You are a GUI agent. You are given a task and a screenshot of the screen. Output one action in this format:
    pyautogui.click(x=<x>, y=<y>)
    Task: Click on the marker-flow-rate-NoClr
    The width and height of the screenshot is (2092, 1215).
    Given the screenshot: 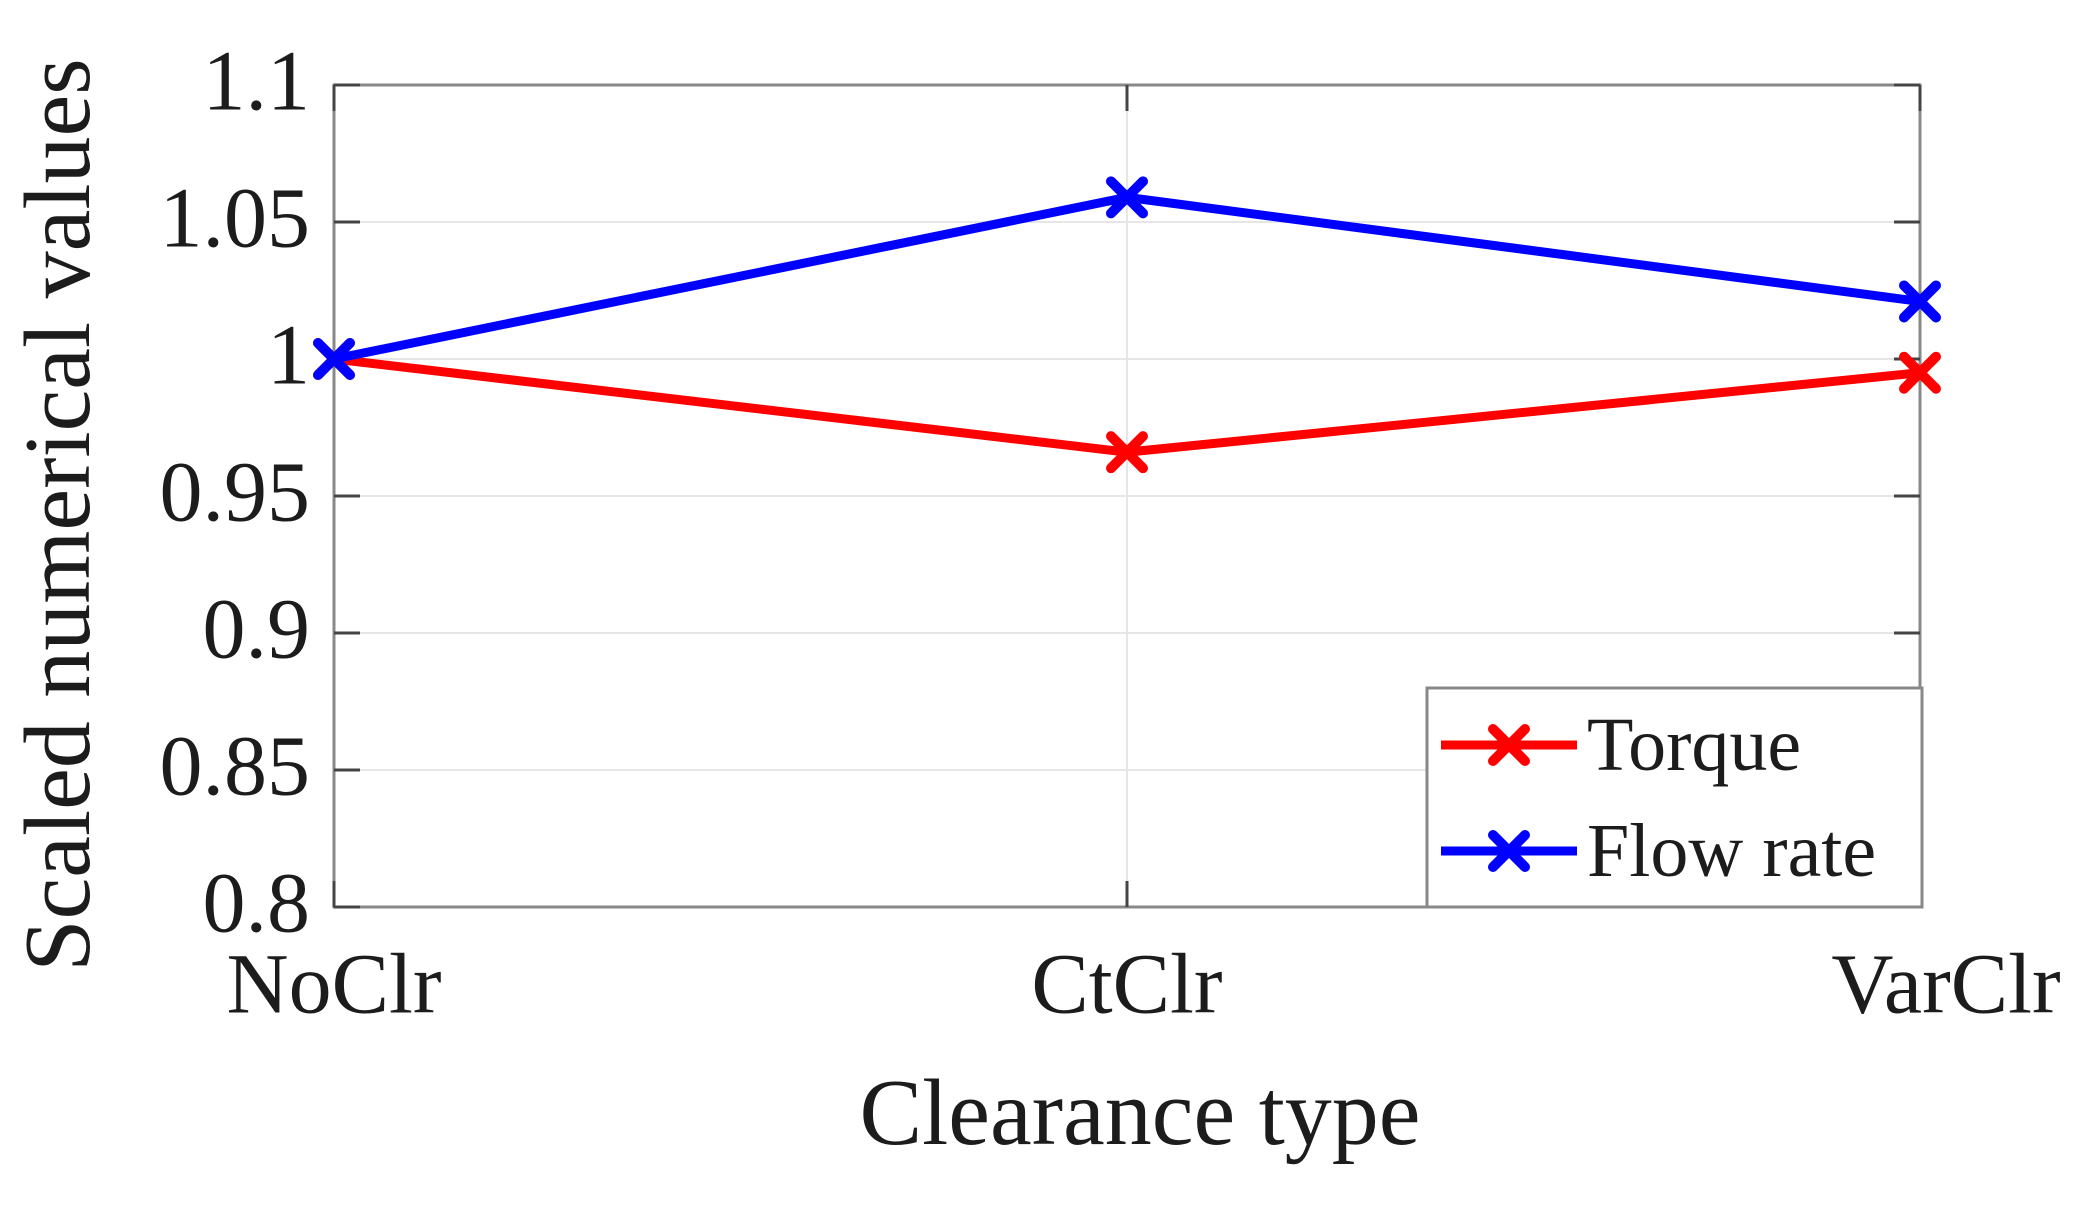 What is the action you would take?
    pyautogui.click(x=334, y=359)
    